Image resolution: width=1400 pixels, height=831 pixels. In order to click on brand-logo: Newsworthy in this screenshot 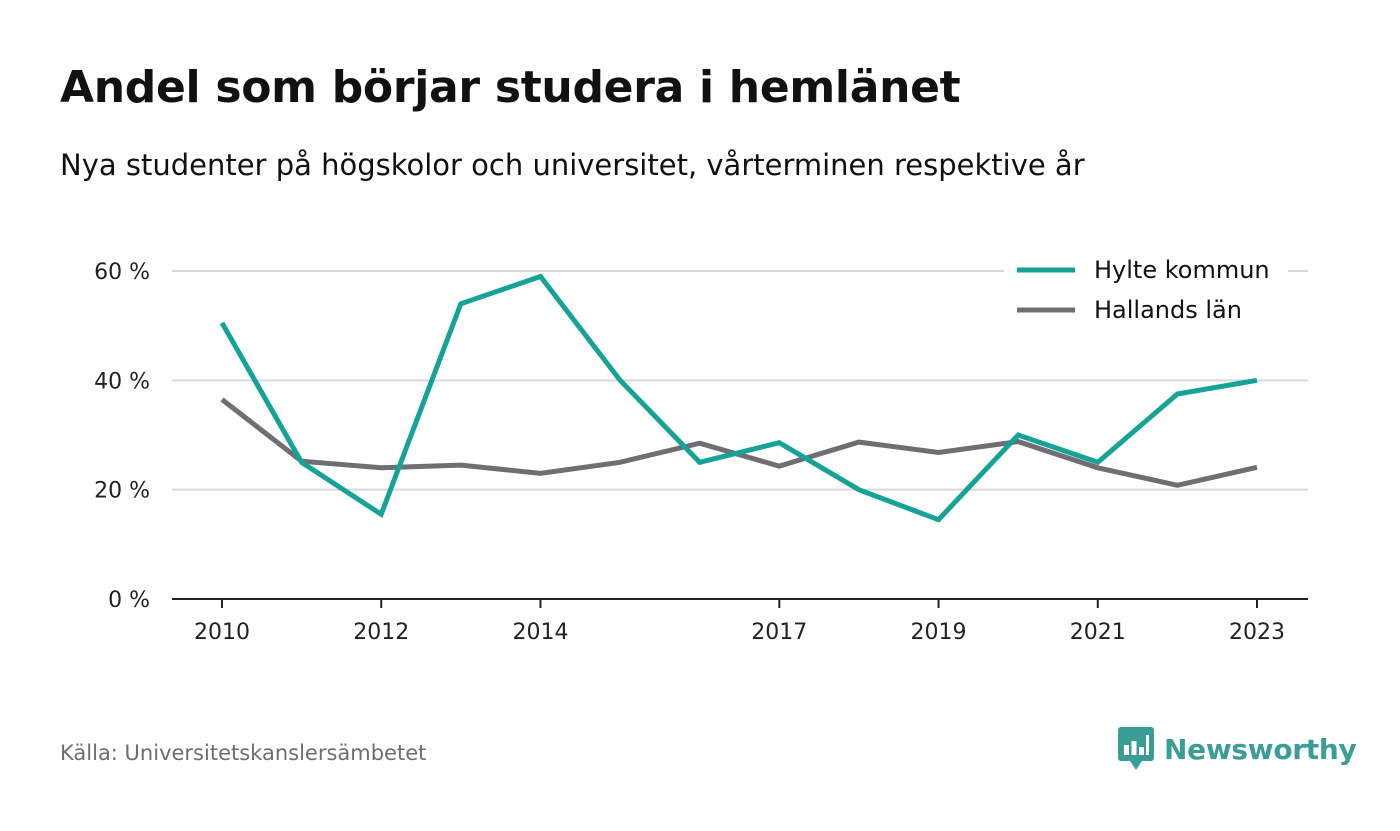, I will do `click(1237, 749)`.